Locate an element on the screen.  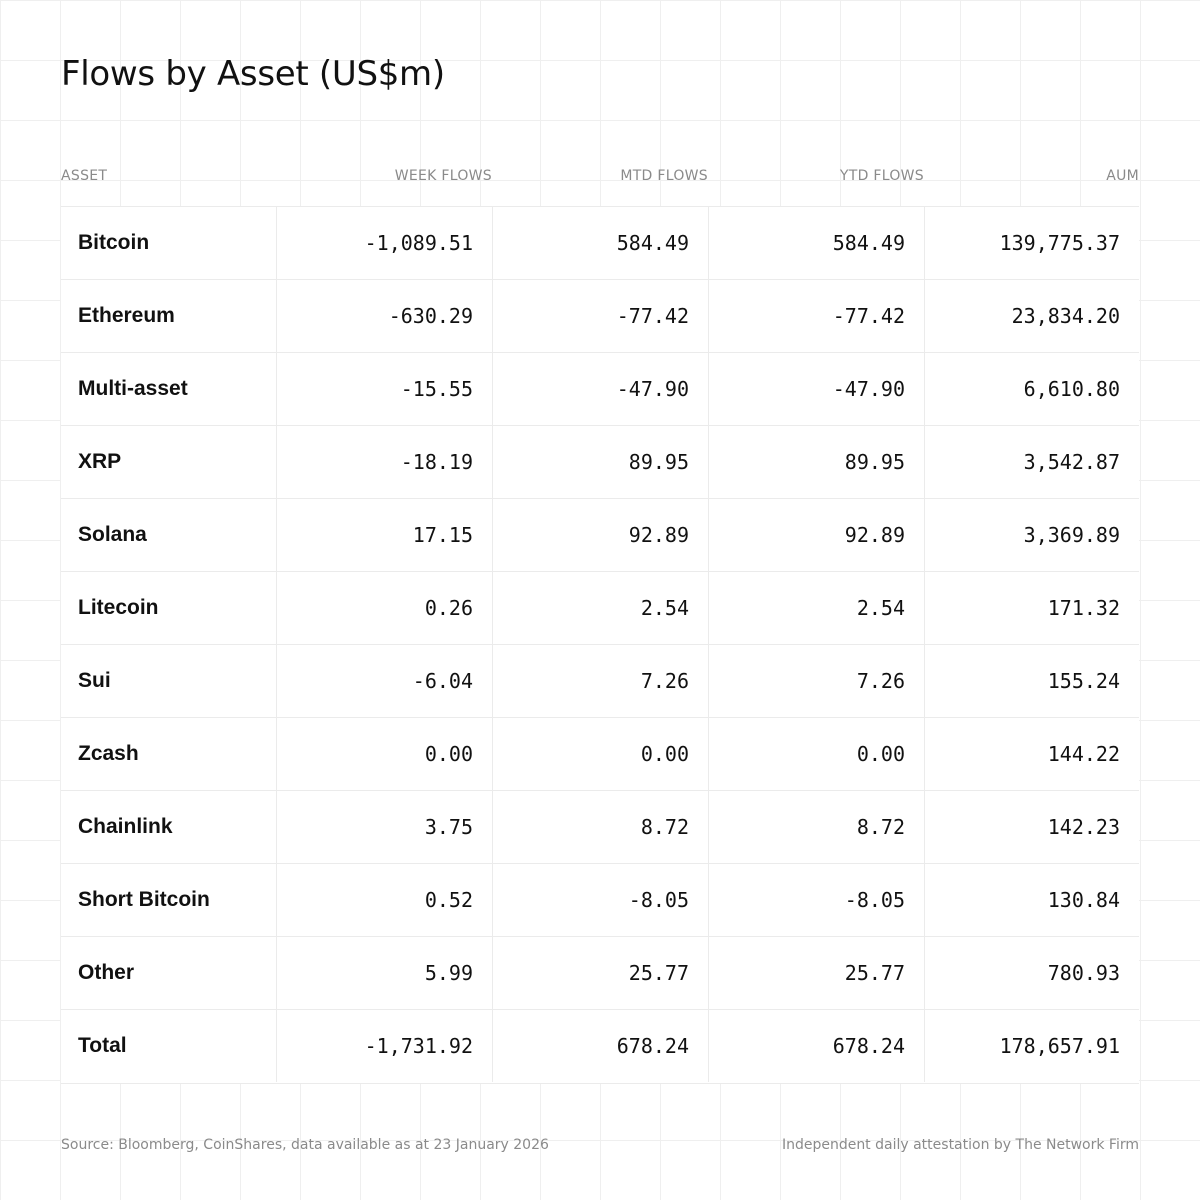
mtd-flows-cell: 2.54 is located at coordinates (600, 608).